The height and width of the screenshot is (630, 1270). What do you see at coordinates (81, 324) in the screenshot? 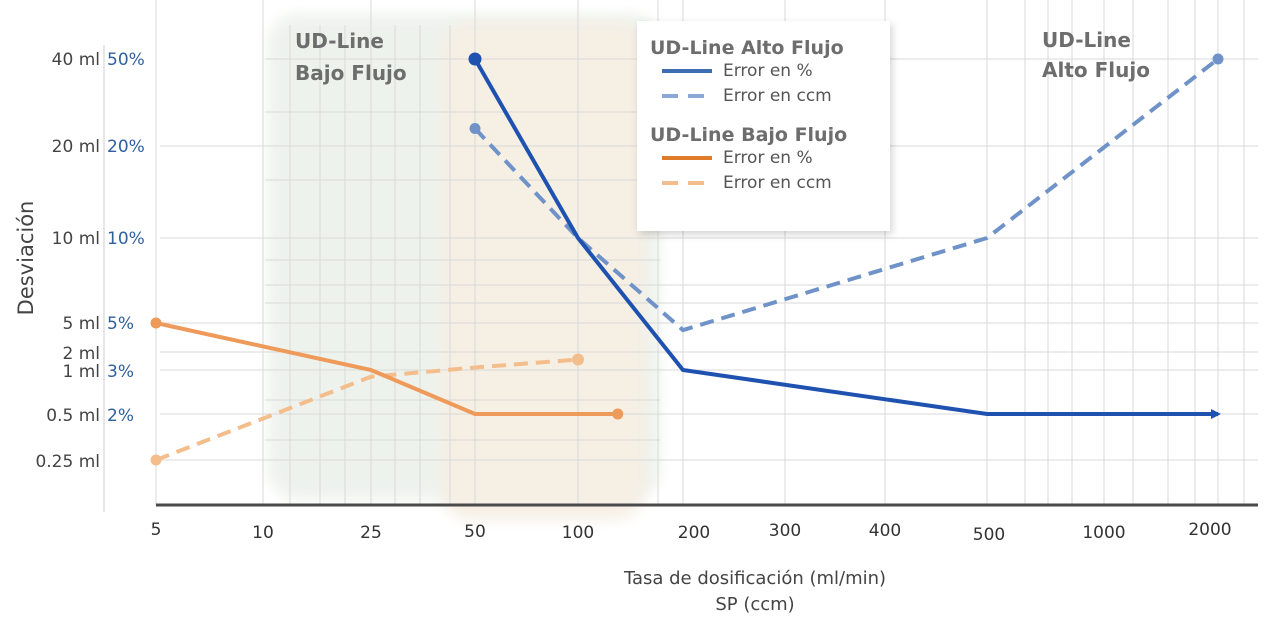
I see `y-tick-ml: 5 ml` at bounding box center [81, 324].